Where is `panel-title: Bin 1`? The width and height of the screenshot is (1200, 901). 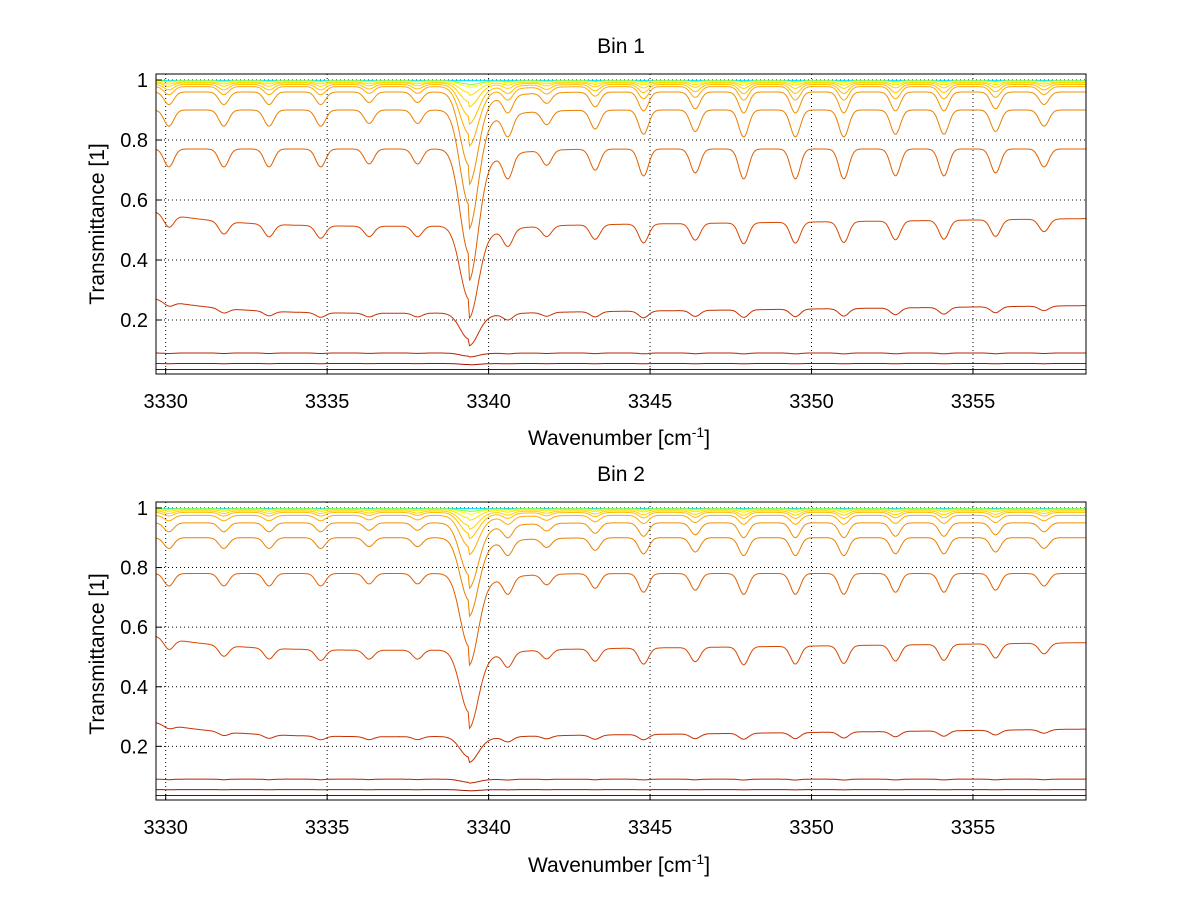 panel-title: Bin 1 is located at coordinates (621, 46).